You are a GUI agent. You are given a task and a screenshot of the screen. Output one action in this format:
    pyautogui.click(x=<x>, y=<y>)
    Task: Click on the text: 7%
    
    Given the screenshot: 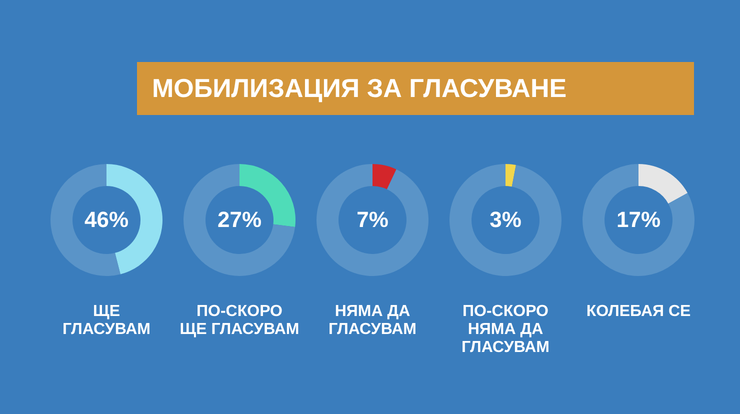 What is the action you would take?
    pyautogui.click(x=372, y=219)
    